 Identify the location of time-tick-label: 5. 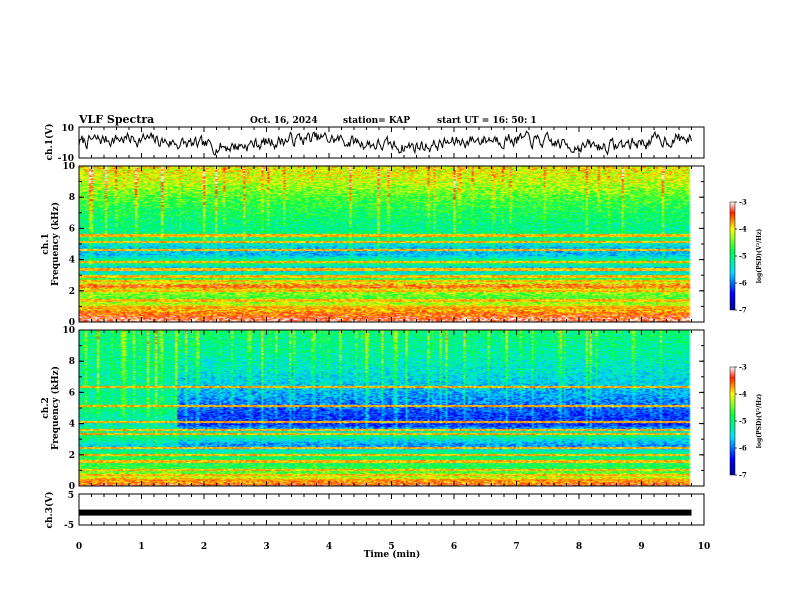
(391, 547).